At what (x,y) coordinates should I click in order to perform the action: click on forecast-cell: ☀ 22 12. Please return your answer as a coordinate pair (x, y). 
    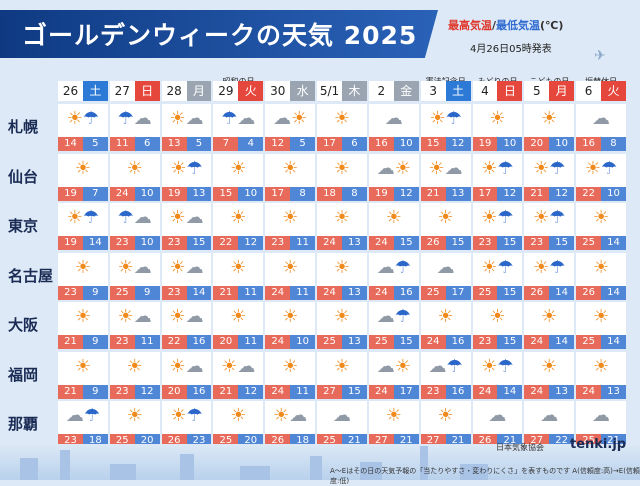
    Looking at the image, I should click on (238, 226).